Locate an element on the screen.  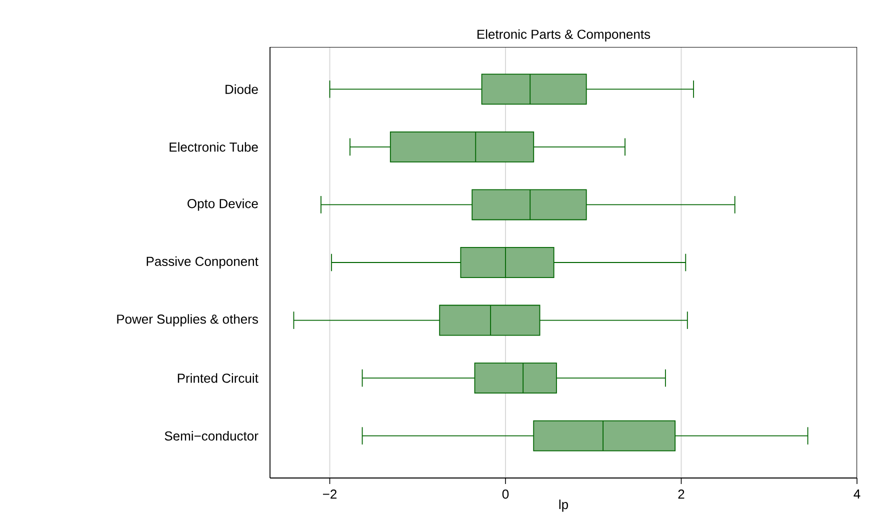
x-tick-label: 2 is located at coordinates (681, 494).